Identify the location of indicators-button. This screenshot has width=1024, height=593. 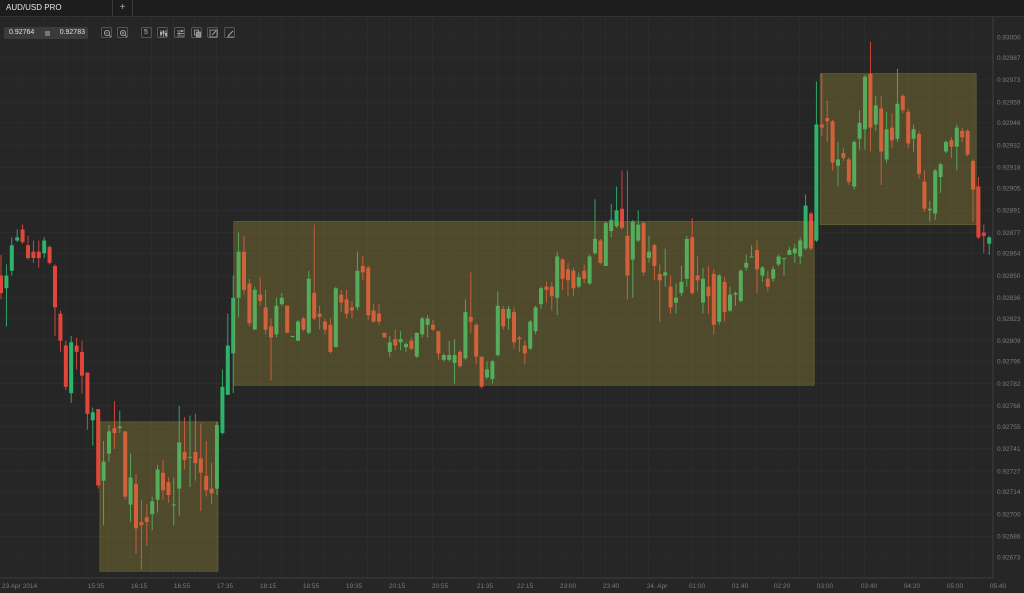
(179, 32).